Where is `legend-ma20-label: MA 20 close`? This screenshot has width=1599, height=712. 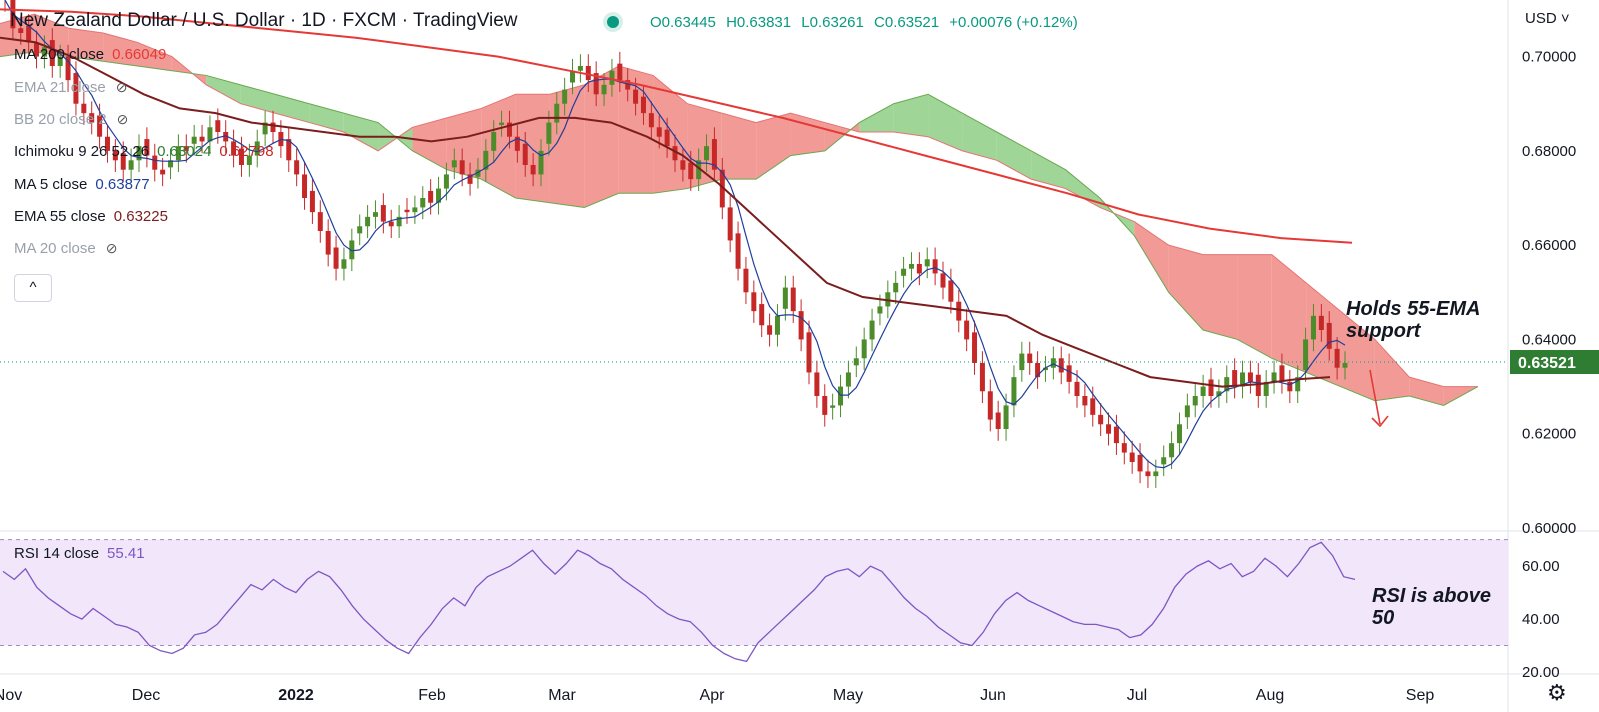
legend-ma20-label: MA 20 close is located at coordinates (55, 248).